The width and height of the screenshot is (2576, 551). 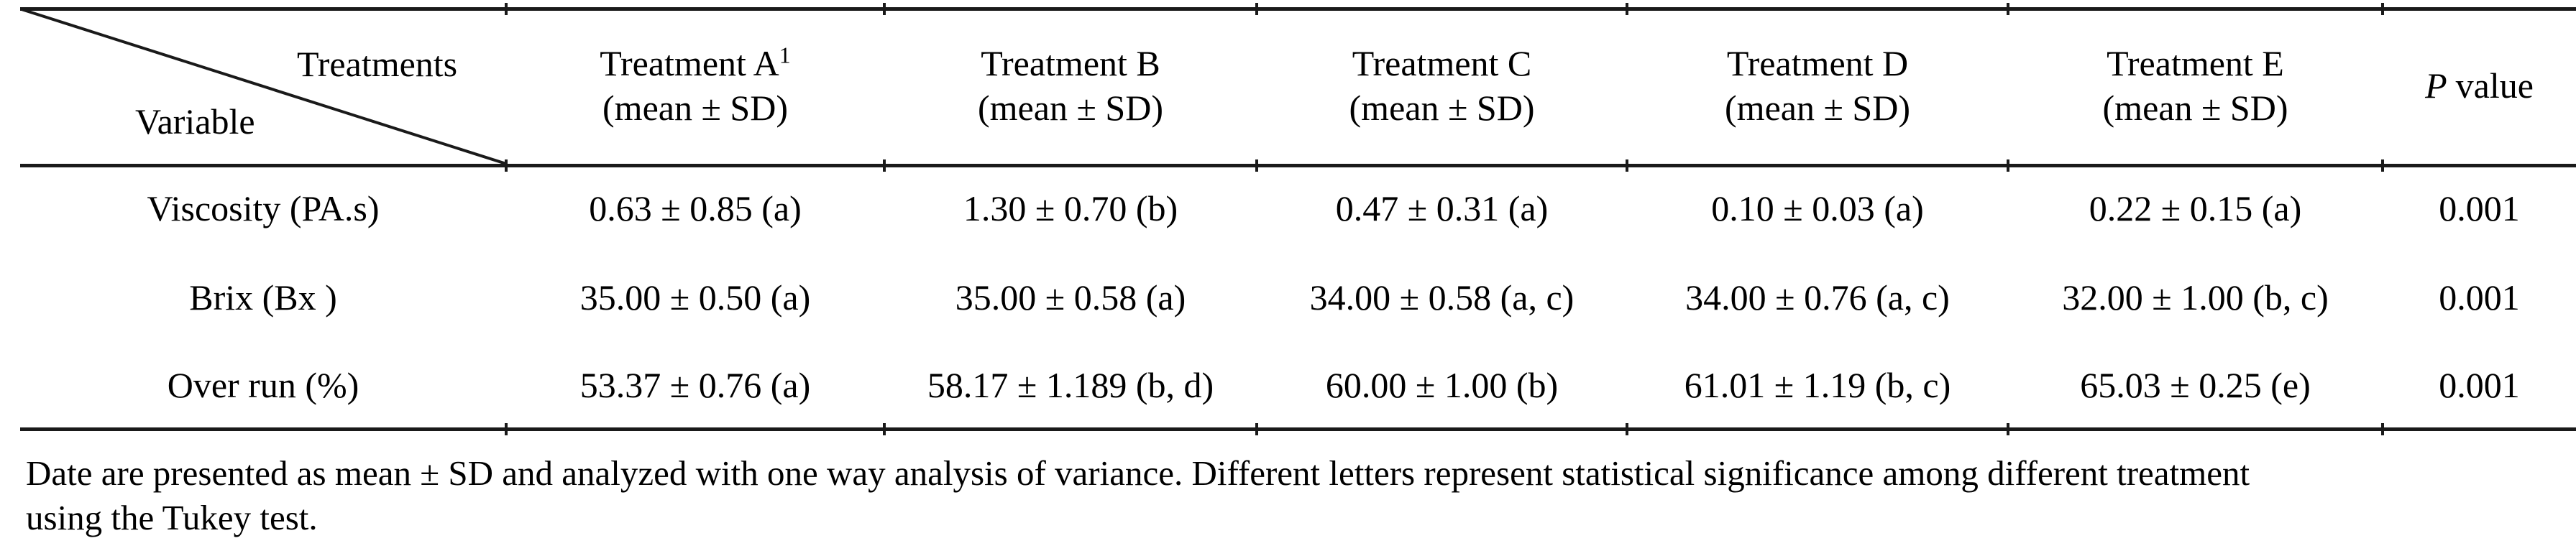 What do you see at coordinates (1442, 63) in the screenshot?
I see `column-header-label: Treatment C` at bounding box center [1442, 63].